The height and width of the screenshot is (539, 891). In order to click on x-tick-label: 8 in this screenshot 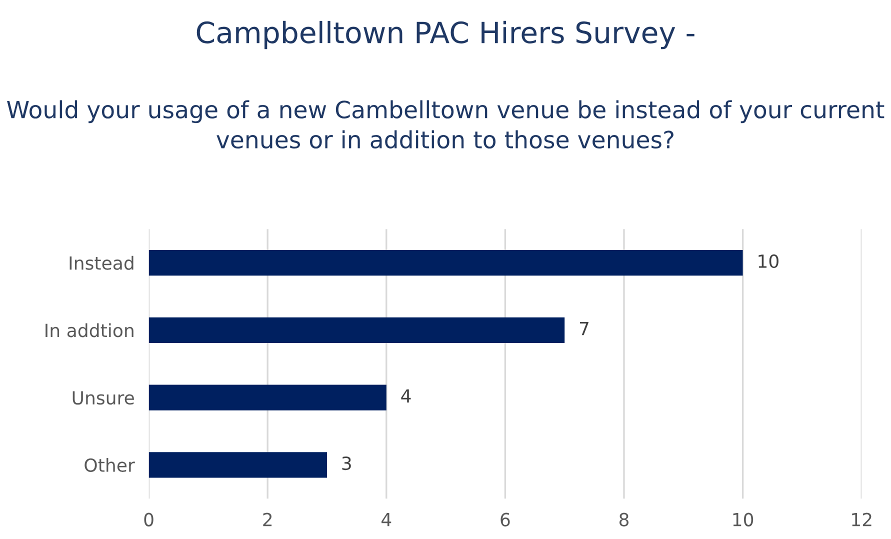, I will do `click(624, 519)`.